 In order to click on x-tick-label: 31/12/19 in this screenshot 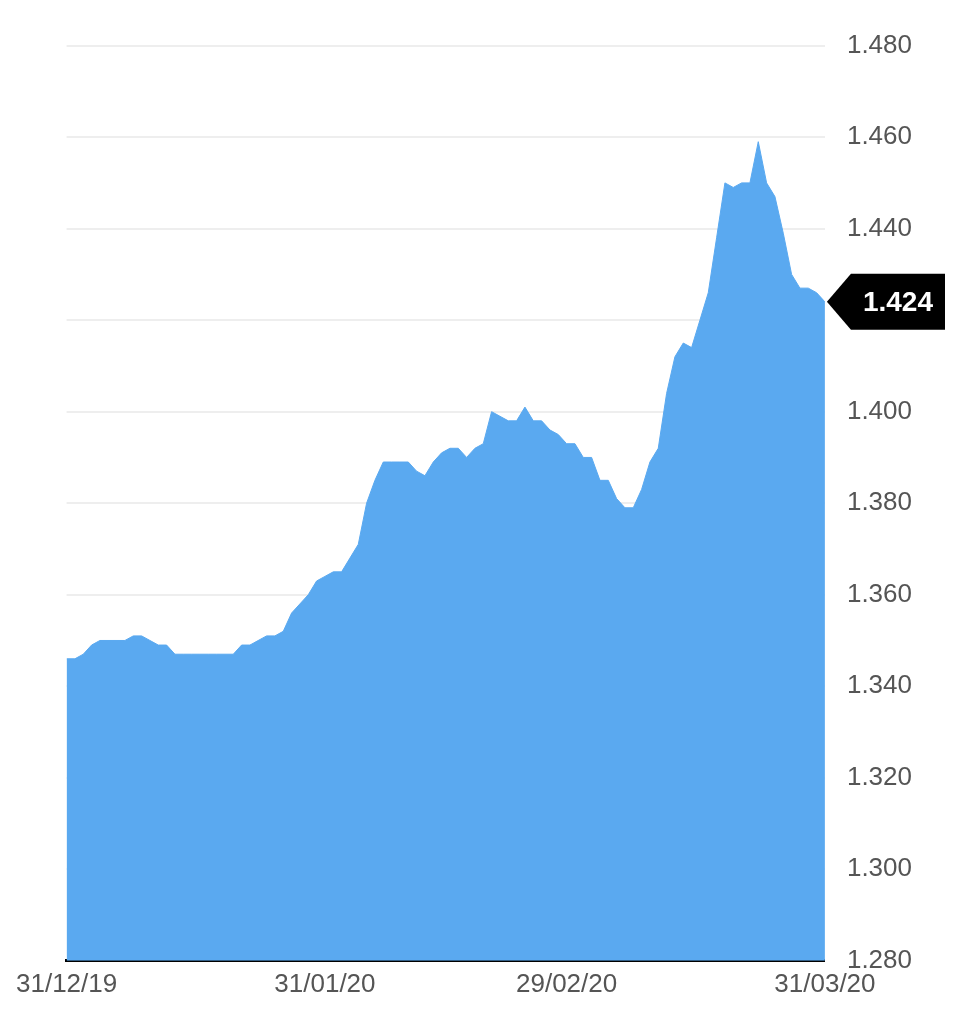, I will do `click(66, 982)`.